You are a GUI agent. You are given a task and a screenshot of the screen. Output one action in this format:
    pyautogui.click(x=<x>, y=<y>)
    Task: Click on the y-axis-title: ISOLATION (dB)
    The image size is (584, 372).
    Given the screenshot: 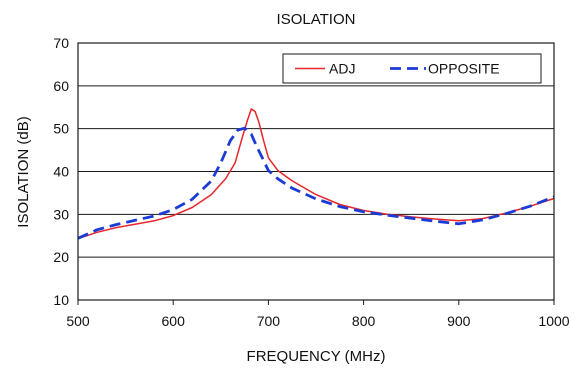 What is the action you would take?
    pyautogui.click(x=23, y=171)
    